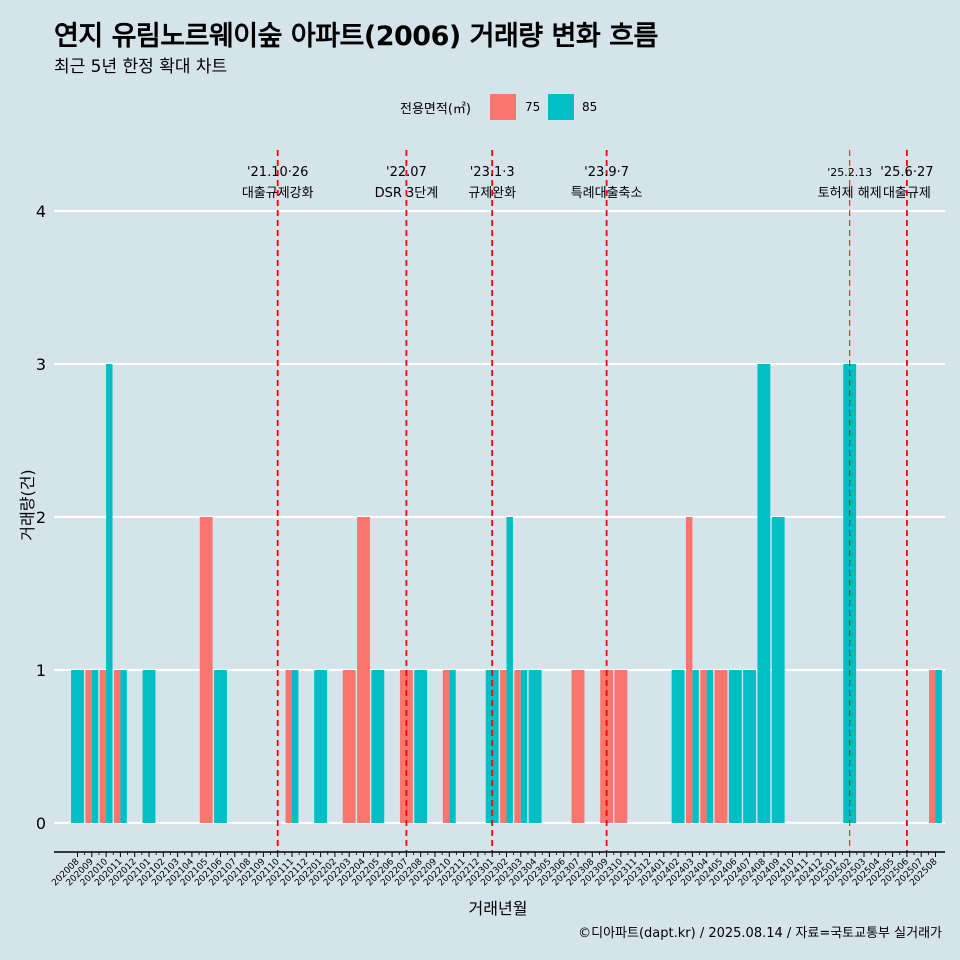 Image resolution: width=960 pixels, height=960 pixels. What do you see at coordinates (27, 504) in the screenshot?
I see `y-axis-title: 거래량(건)` at bounding box center [27, 504].